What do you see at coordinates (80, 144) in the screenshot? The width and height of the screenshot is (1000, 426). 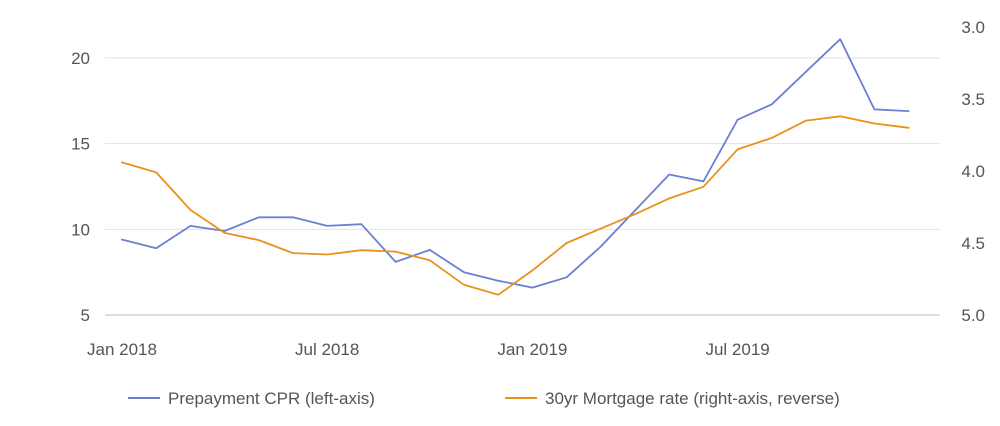 I see `left-tick-label: 15` at bounding box center [80, 144].